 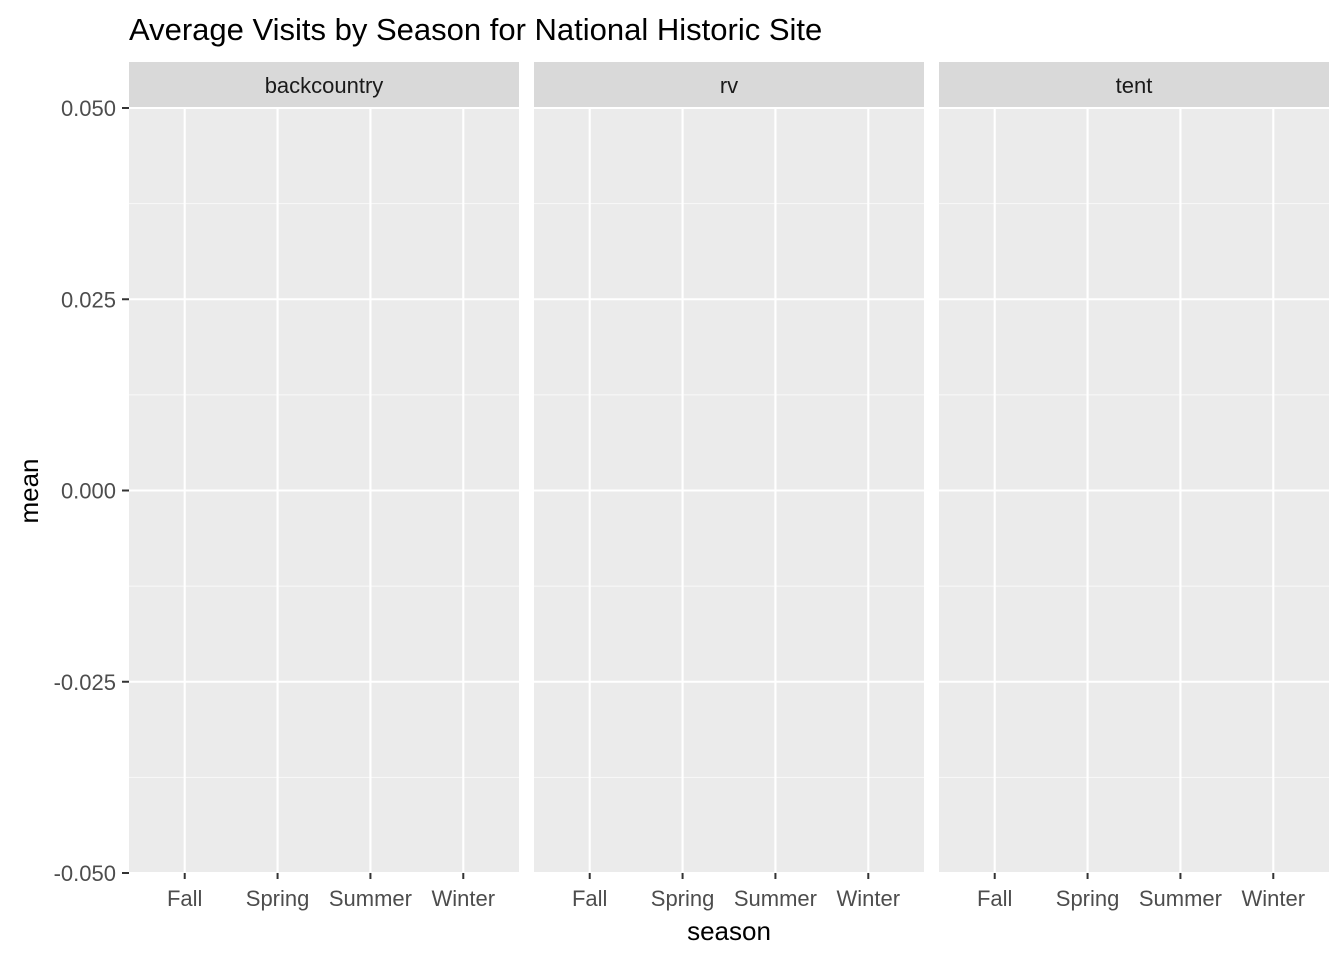 I want to click on facet-label: tent, so click(x=1134, y=85).